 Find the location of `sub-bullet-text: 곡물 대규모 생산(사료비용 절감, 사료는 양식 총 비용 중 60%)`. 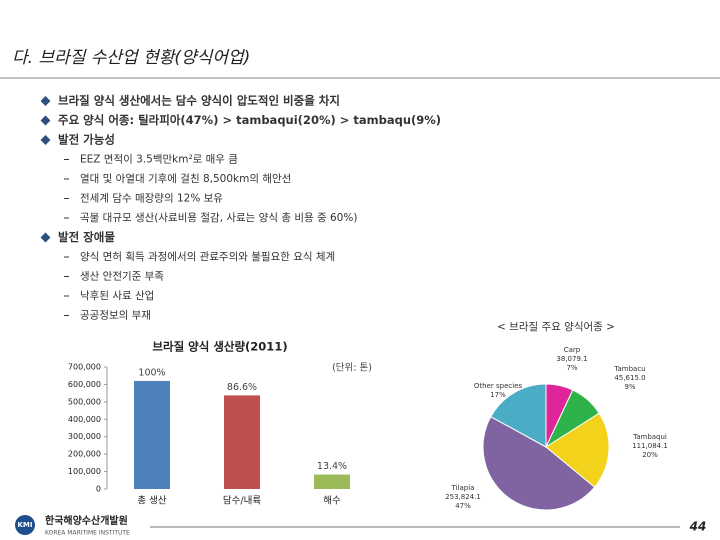

sub-bullet-text: 곡물 대규모 생산(사료비용 절감, 사료는 양식 총 비용 중 60%) is located at coordinates (218, 217).